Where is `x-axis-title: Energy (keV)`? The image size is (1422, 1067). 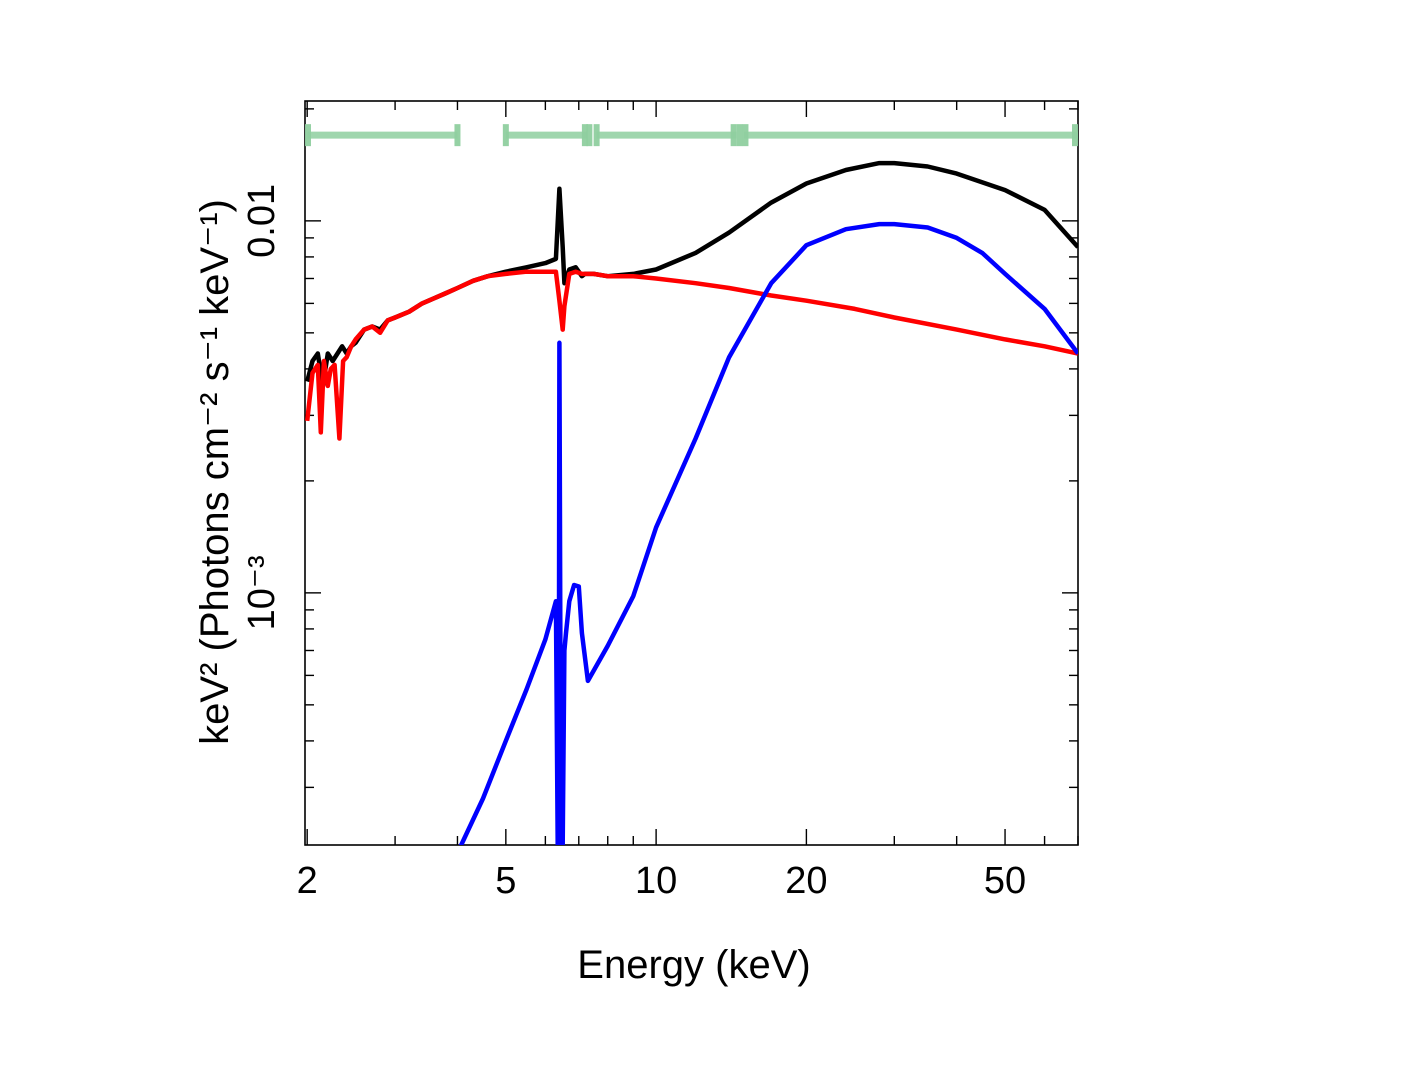
x-axis-title: Energy (keV) is located at coordinates (693, 965).